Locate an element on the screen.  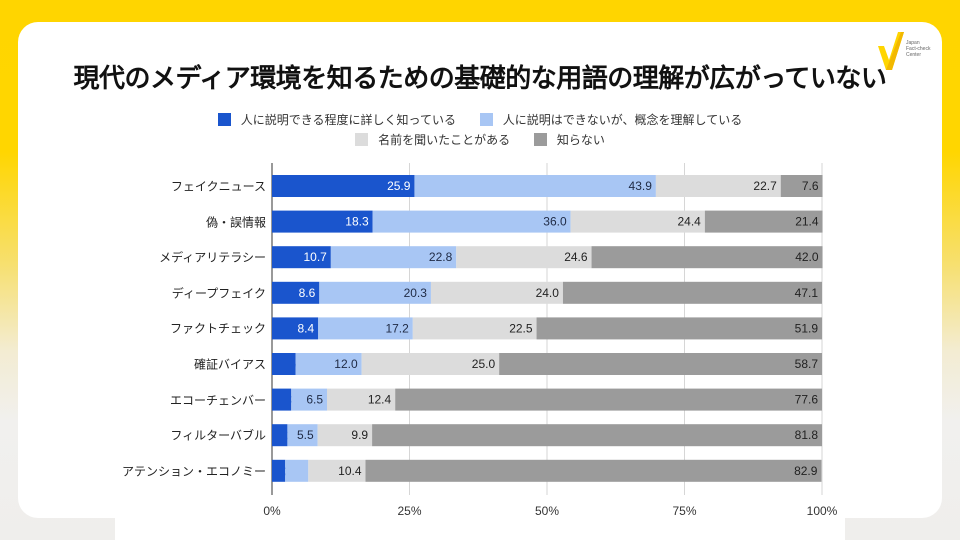
data-label: 25.0 is located at coordinates (484, 364).